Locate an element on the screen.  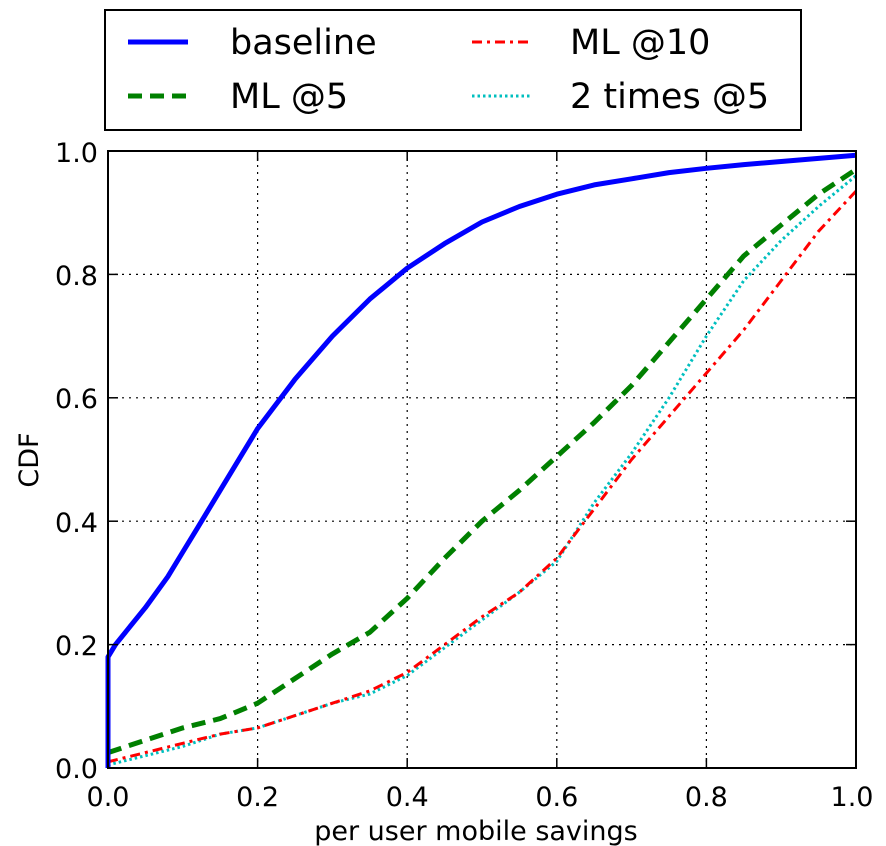
legend: baseline ML @5 ML @10 2 times @5 is located at coordinates (453, 70).